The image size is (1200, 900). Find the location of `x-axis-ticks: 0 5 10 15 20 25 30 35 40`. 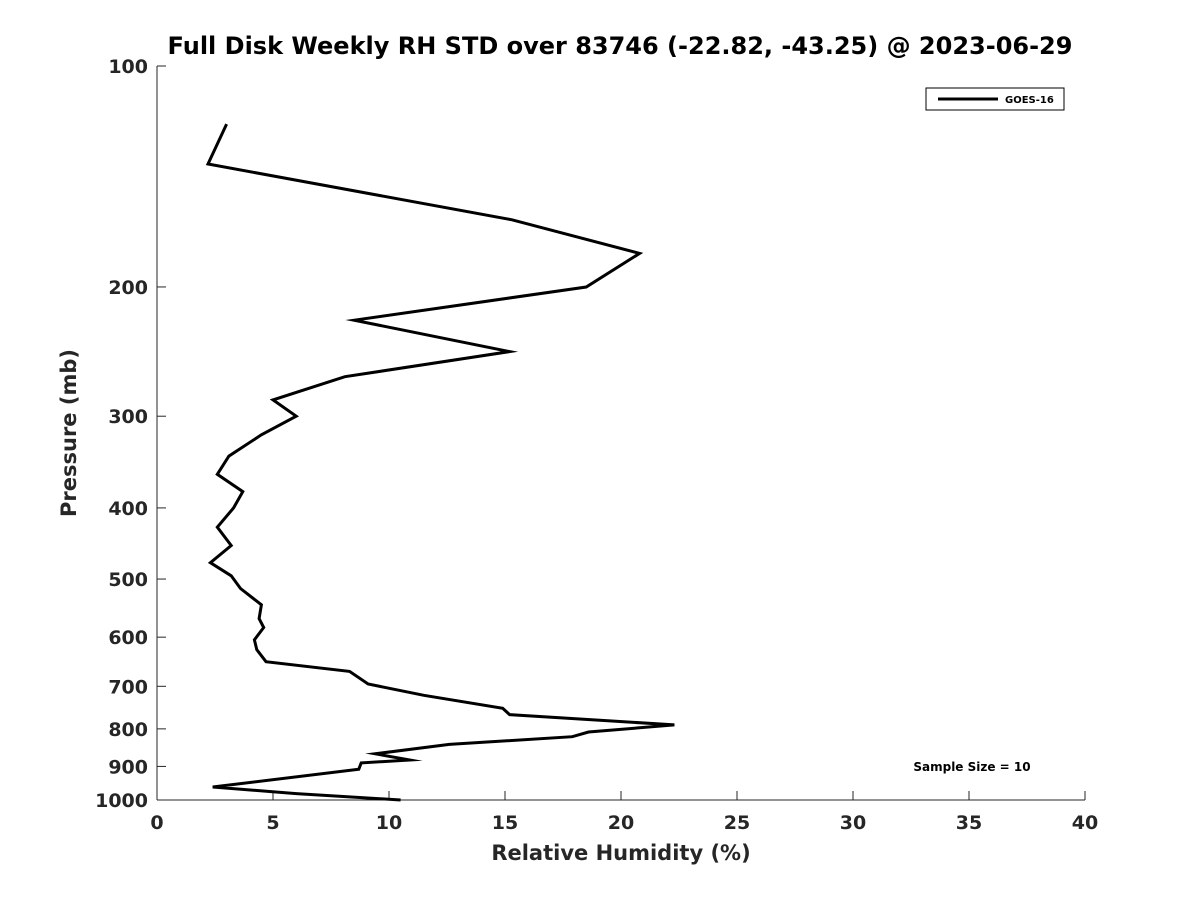

x-axis-ticks: 0 5 10 15 20 25 30 35 40 is located at coordinates (624, 812).